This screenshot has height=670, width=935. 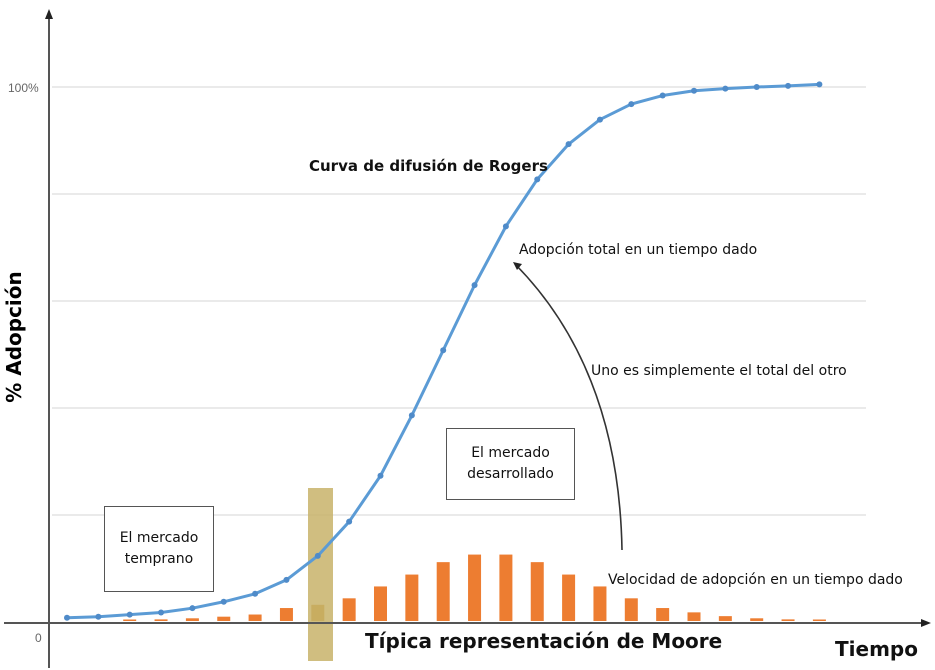 I want to click on moore-title: Típica representación de Moore, so click(x=544, y=641).